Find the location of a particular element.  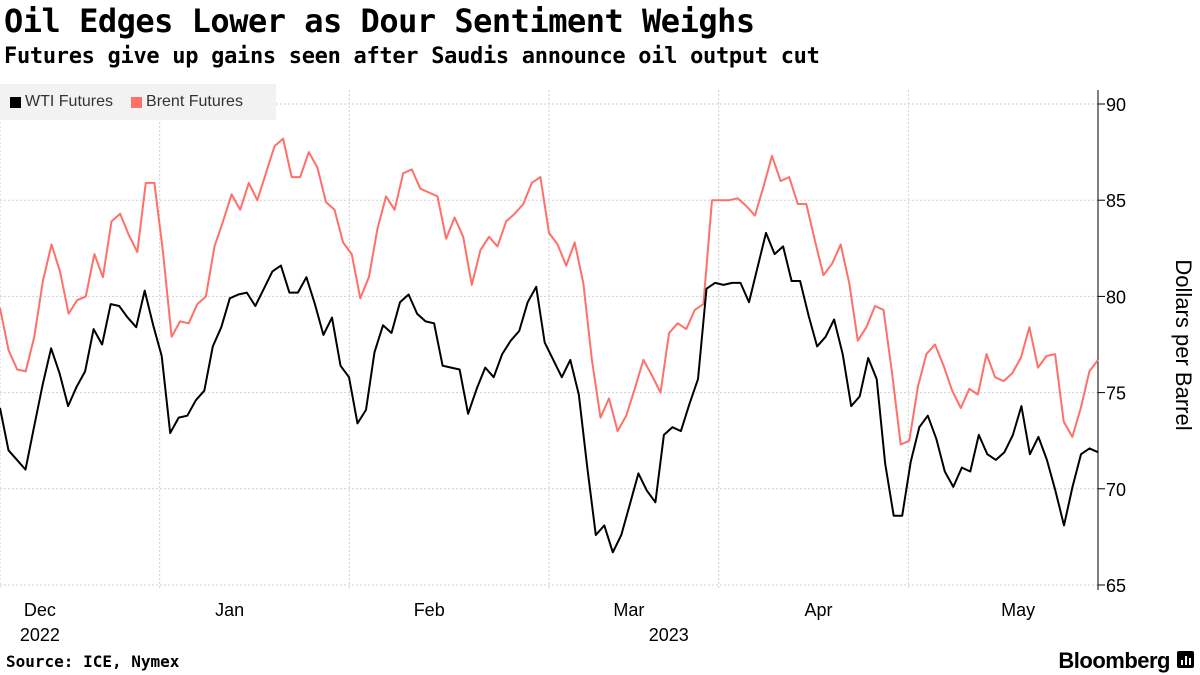

brand-logo-text: Bloomberg is located at coordinates (1114, 660).